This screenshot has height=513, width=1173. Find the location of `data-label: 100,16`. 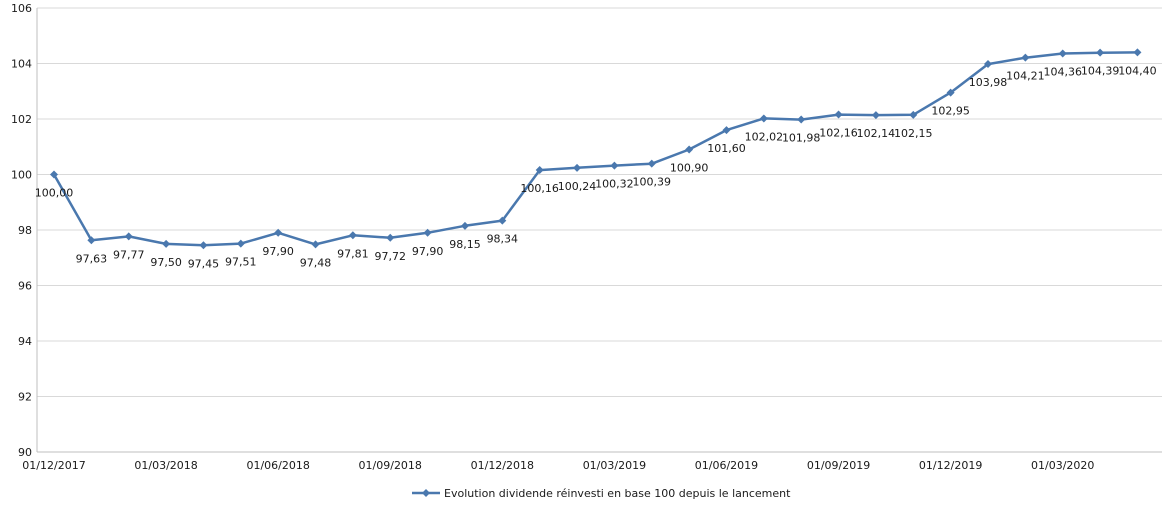

data-label: 100,16 is located at coordinates (539, 188).